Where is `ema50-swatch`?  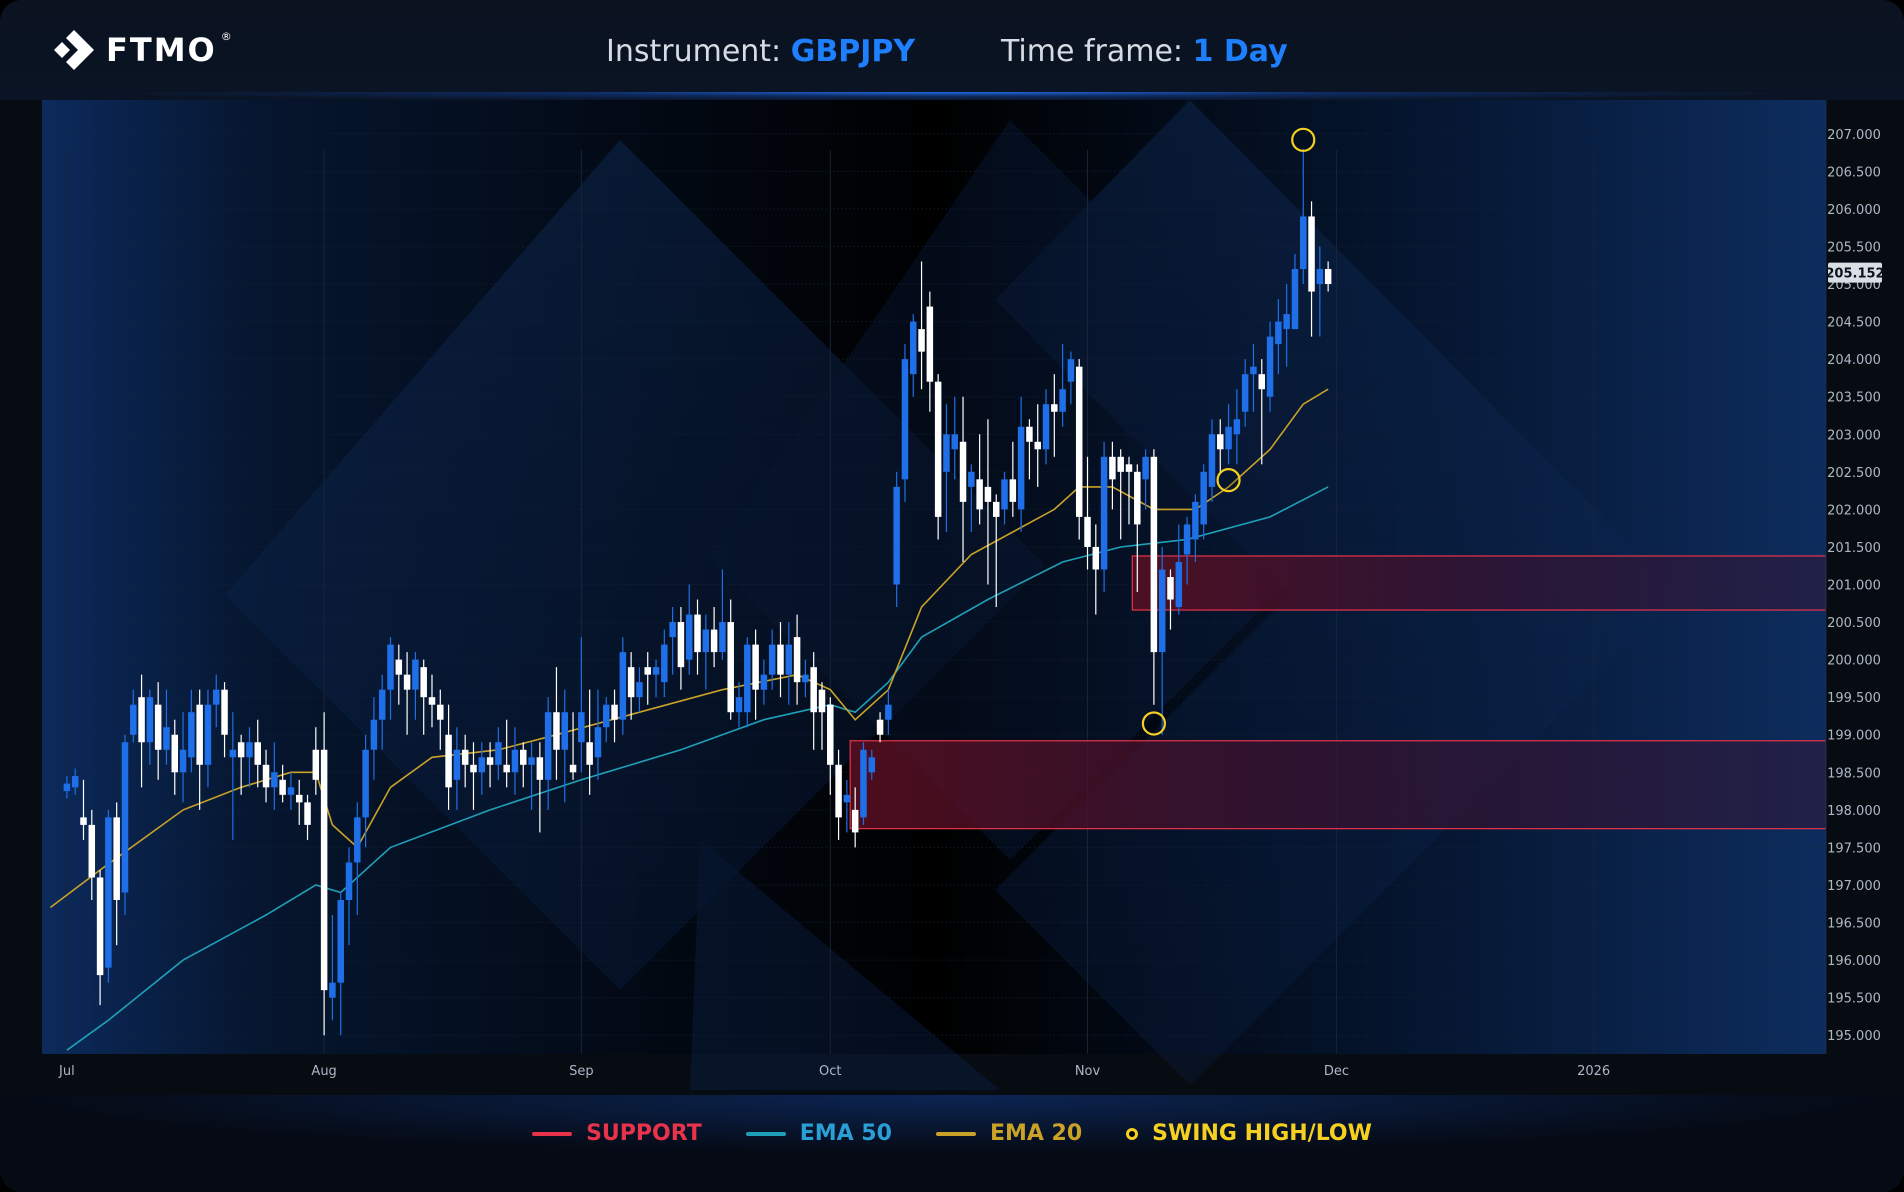
ema50-swatch is located at coordinates (765, 1133).